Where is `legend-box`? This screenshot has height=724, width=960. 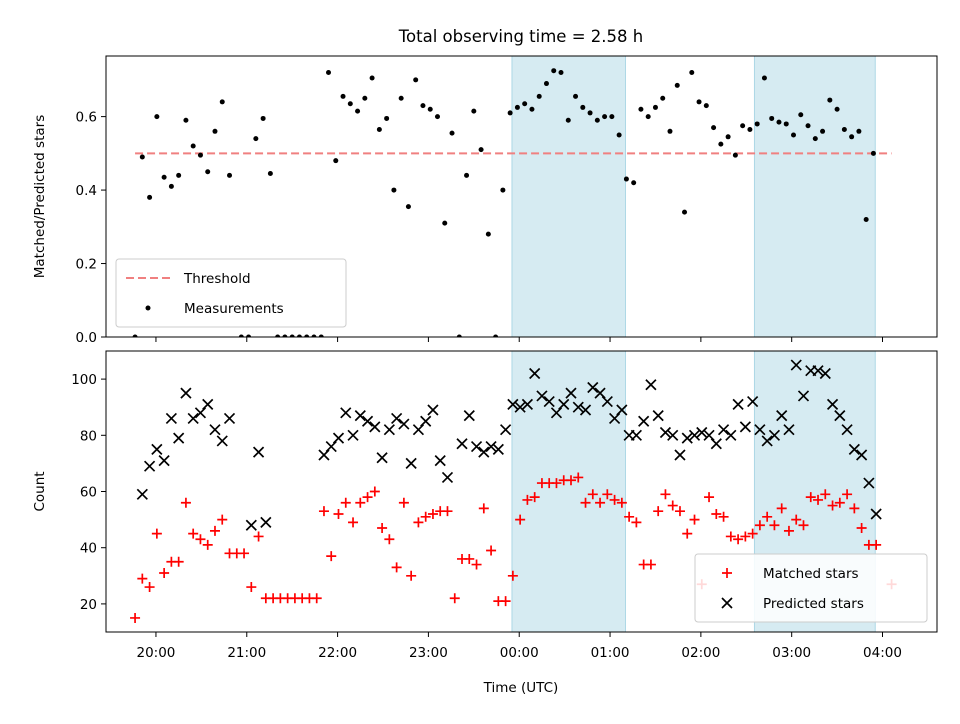
legend-box is located at coordinates (231, 293).